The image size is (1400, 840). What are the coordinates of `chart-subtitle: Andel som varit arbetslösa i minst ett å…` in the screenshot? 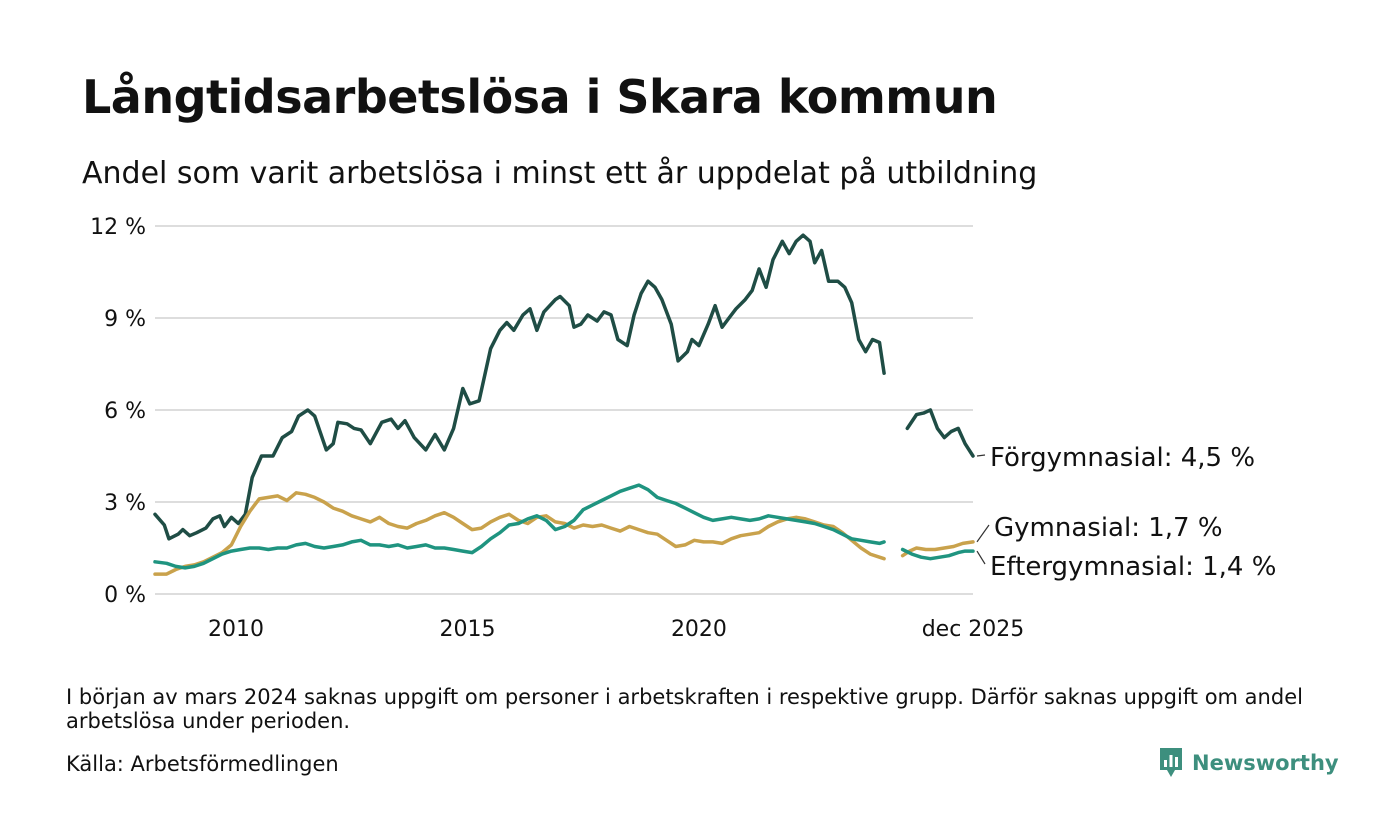 It's located at (560, 173).